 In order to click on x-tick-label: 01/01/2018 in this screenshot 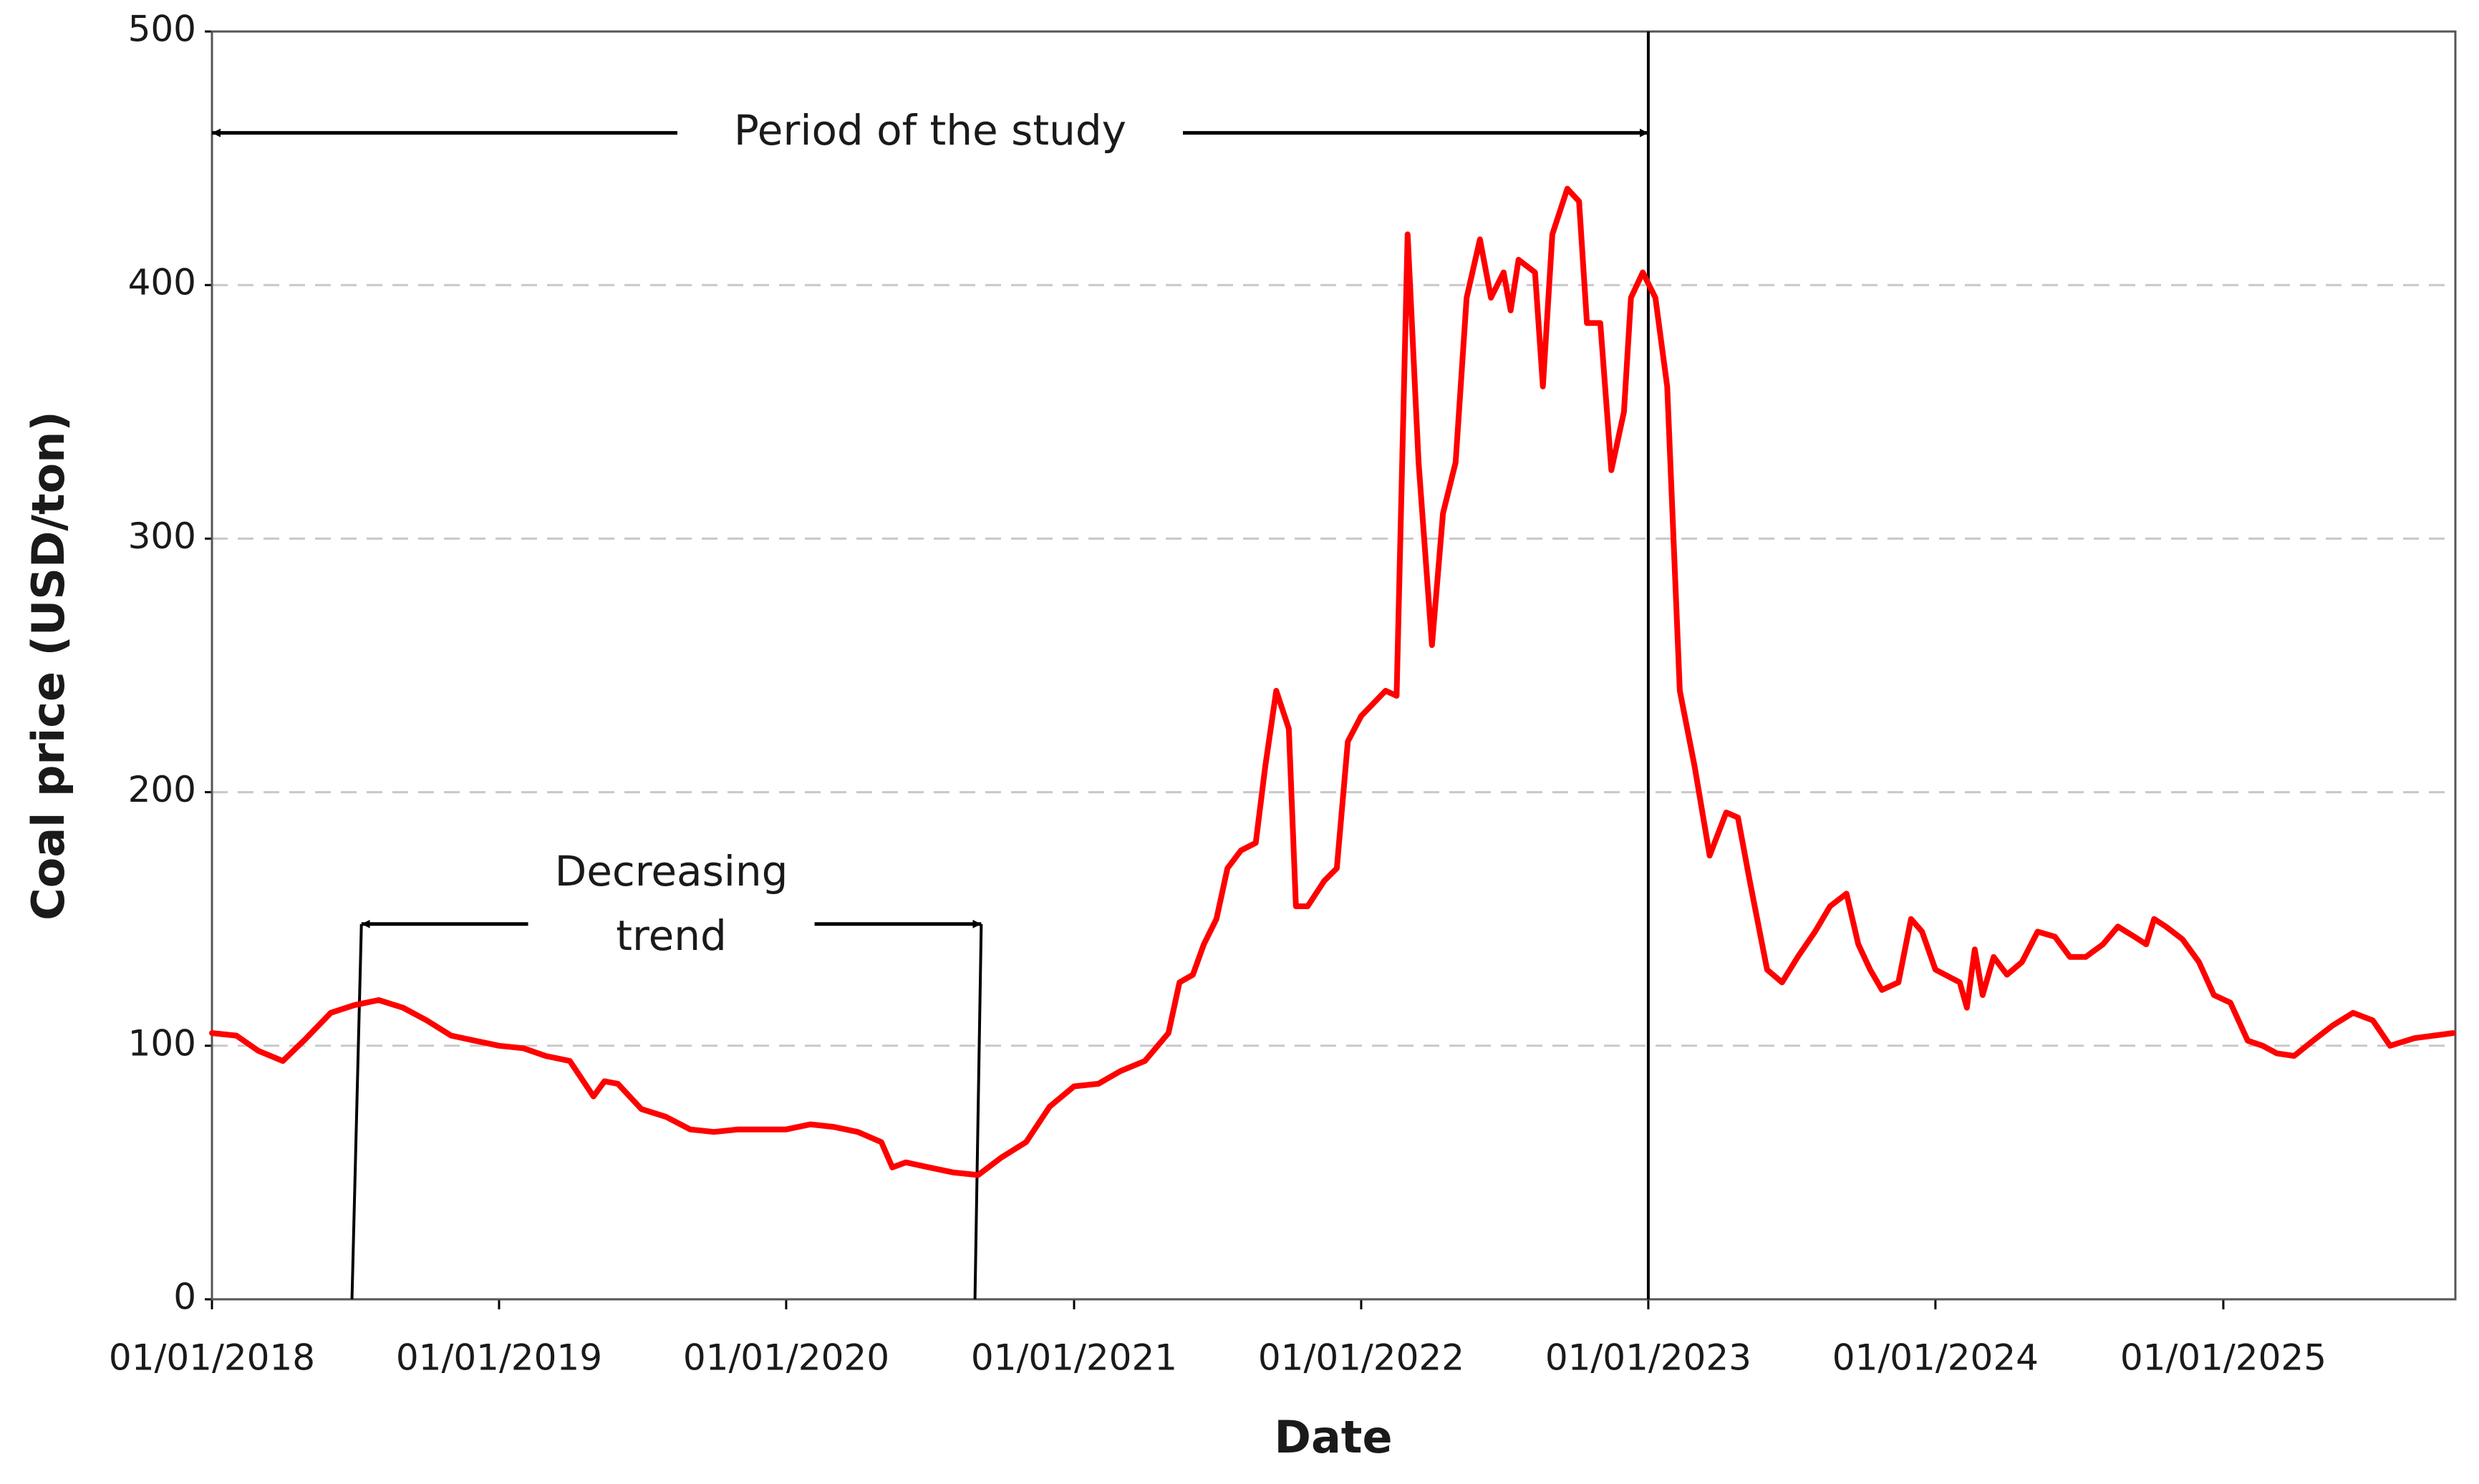, I will do `click(212, 1358)`.